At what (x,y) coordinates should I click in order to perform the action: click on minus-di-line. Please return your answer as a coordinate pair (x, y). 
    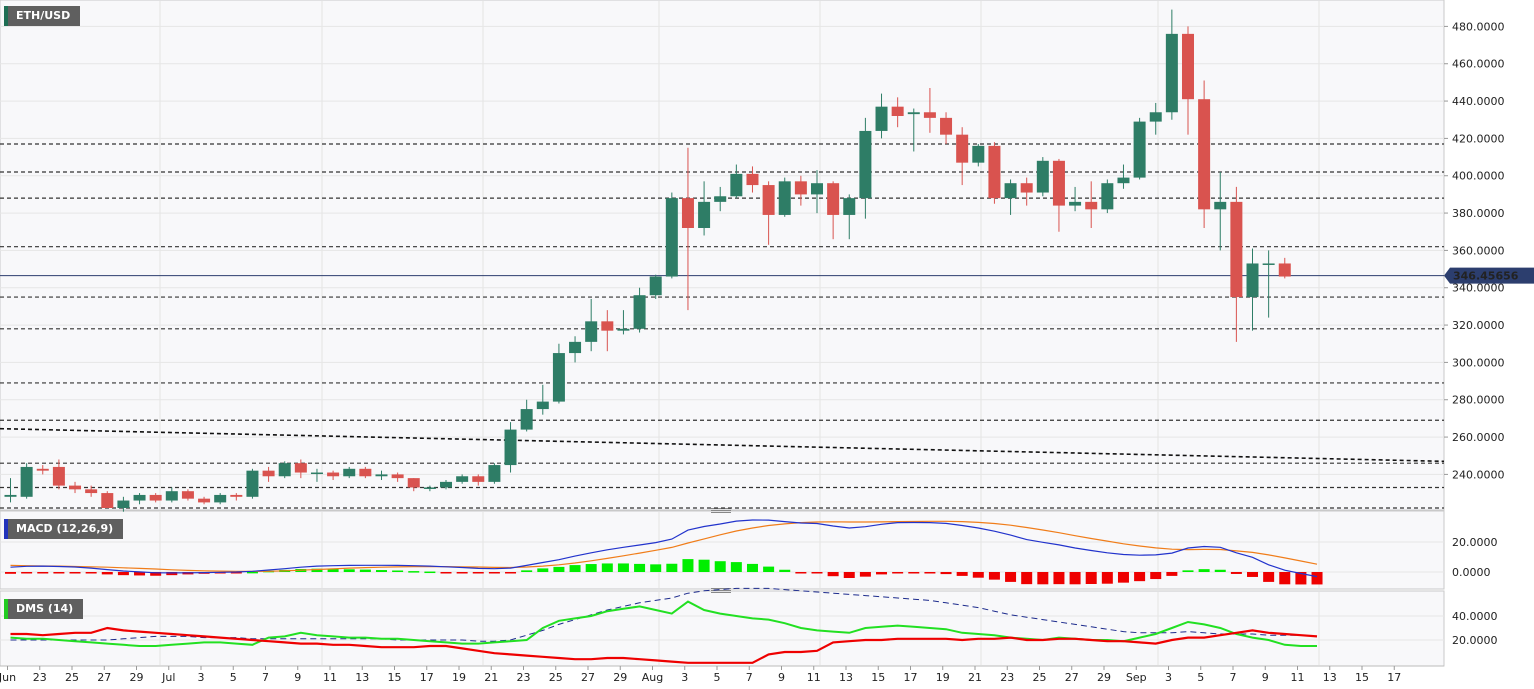
    Looking at the image, I should click on (664, 645).